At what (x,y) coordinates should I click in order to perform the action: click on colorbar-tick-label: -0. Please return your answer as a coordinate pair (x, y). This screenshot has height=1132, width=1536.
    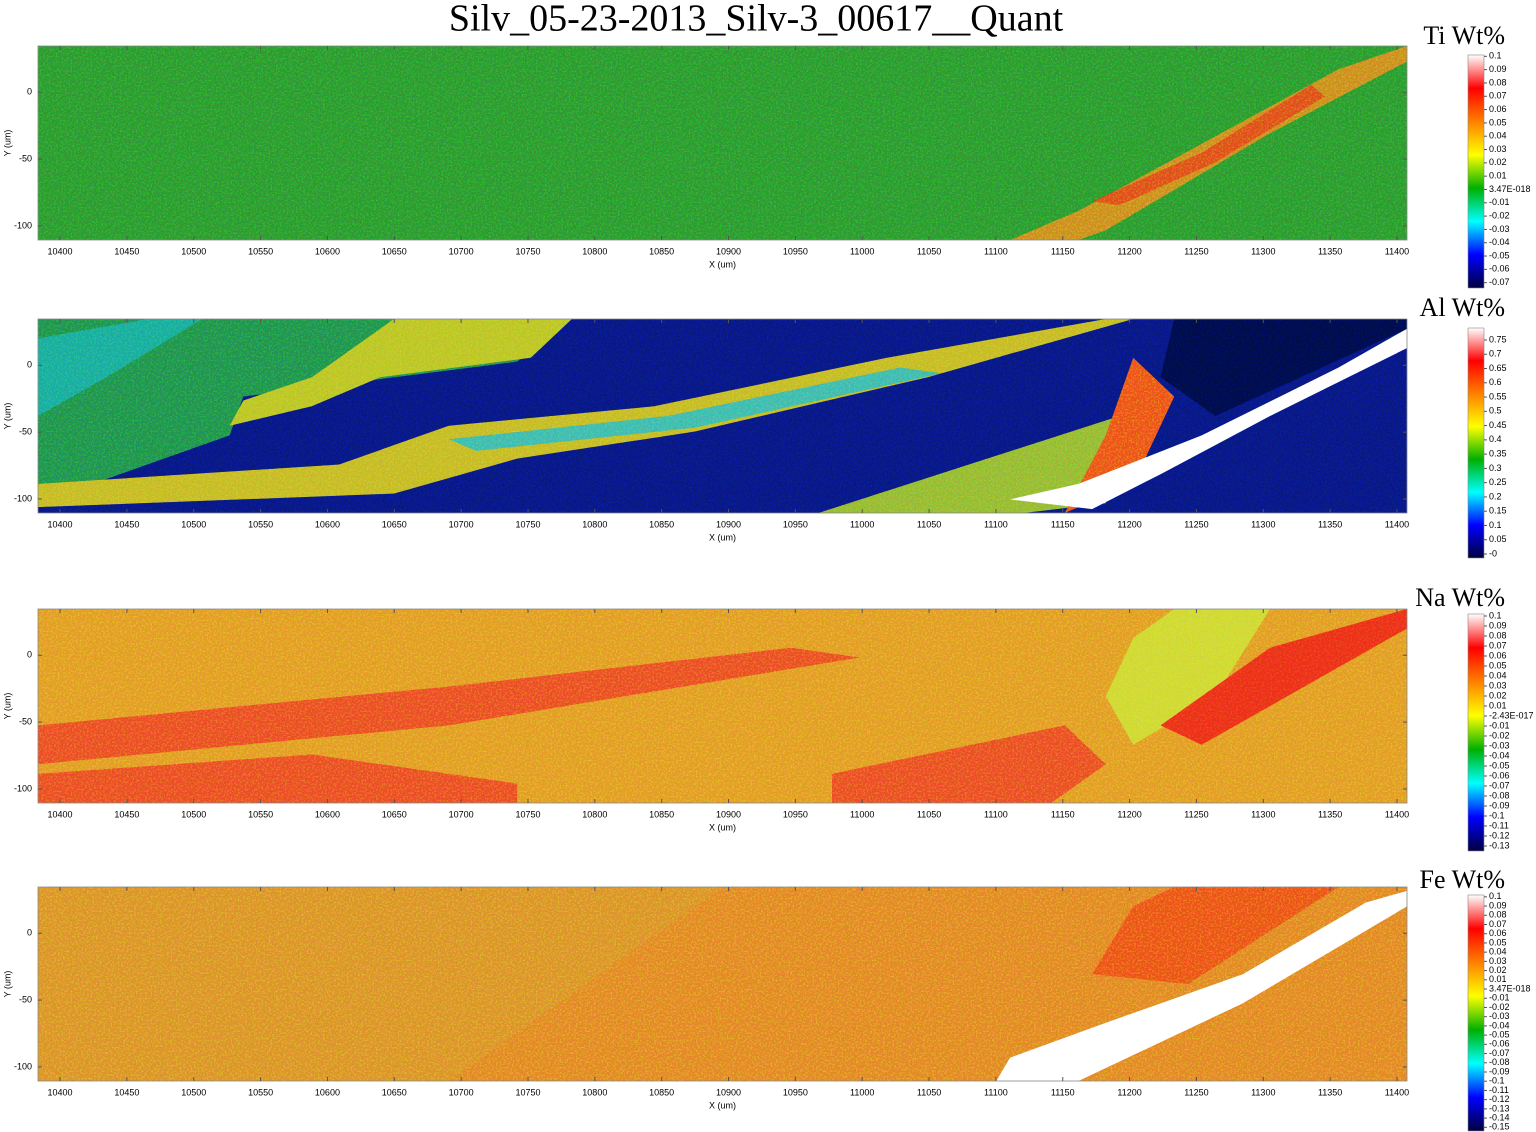
    Looking at the image, I should click on (1493, 553).